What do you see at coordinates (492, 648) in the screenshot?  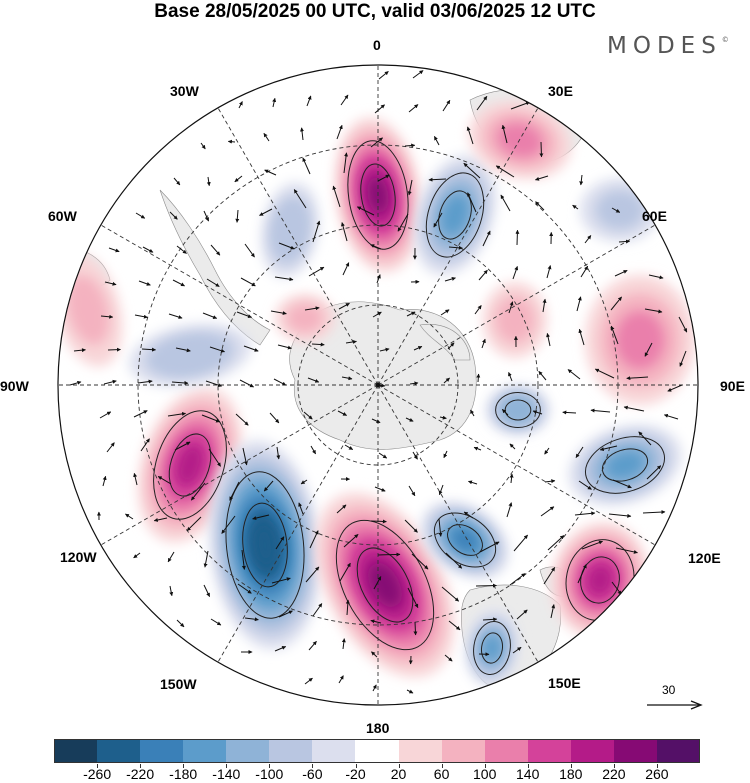 I see `anomaly-negative-anom-k` at bounding box center [492, 648].